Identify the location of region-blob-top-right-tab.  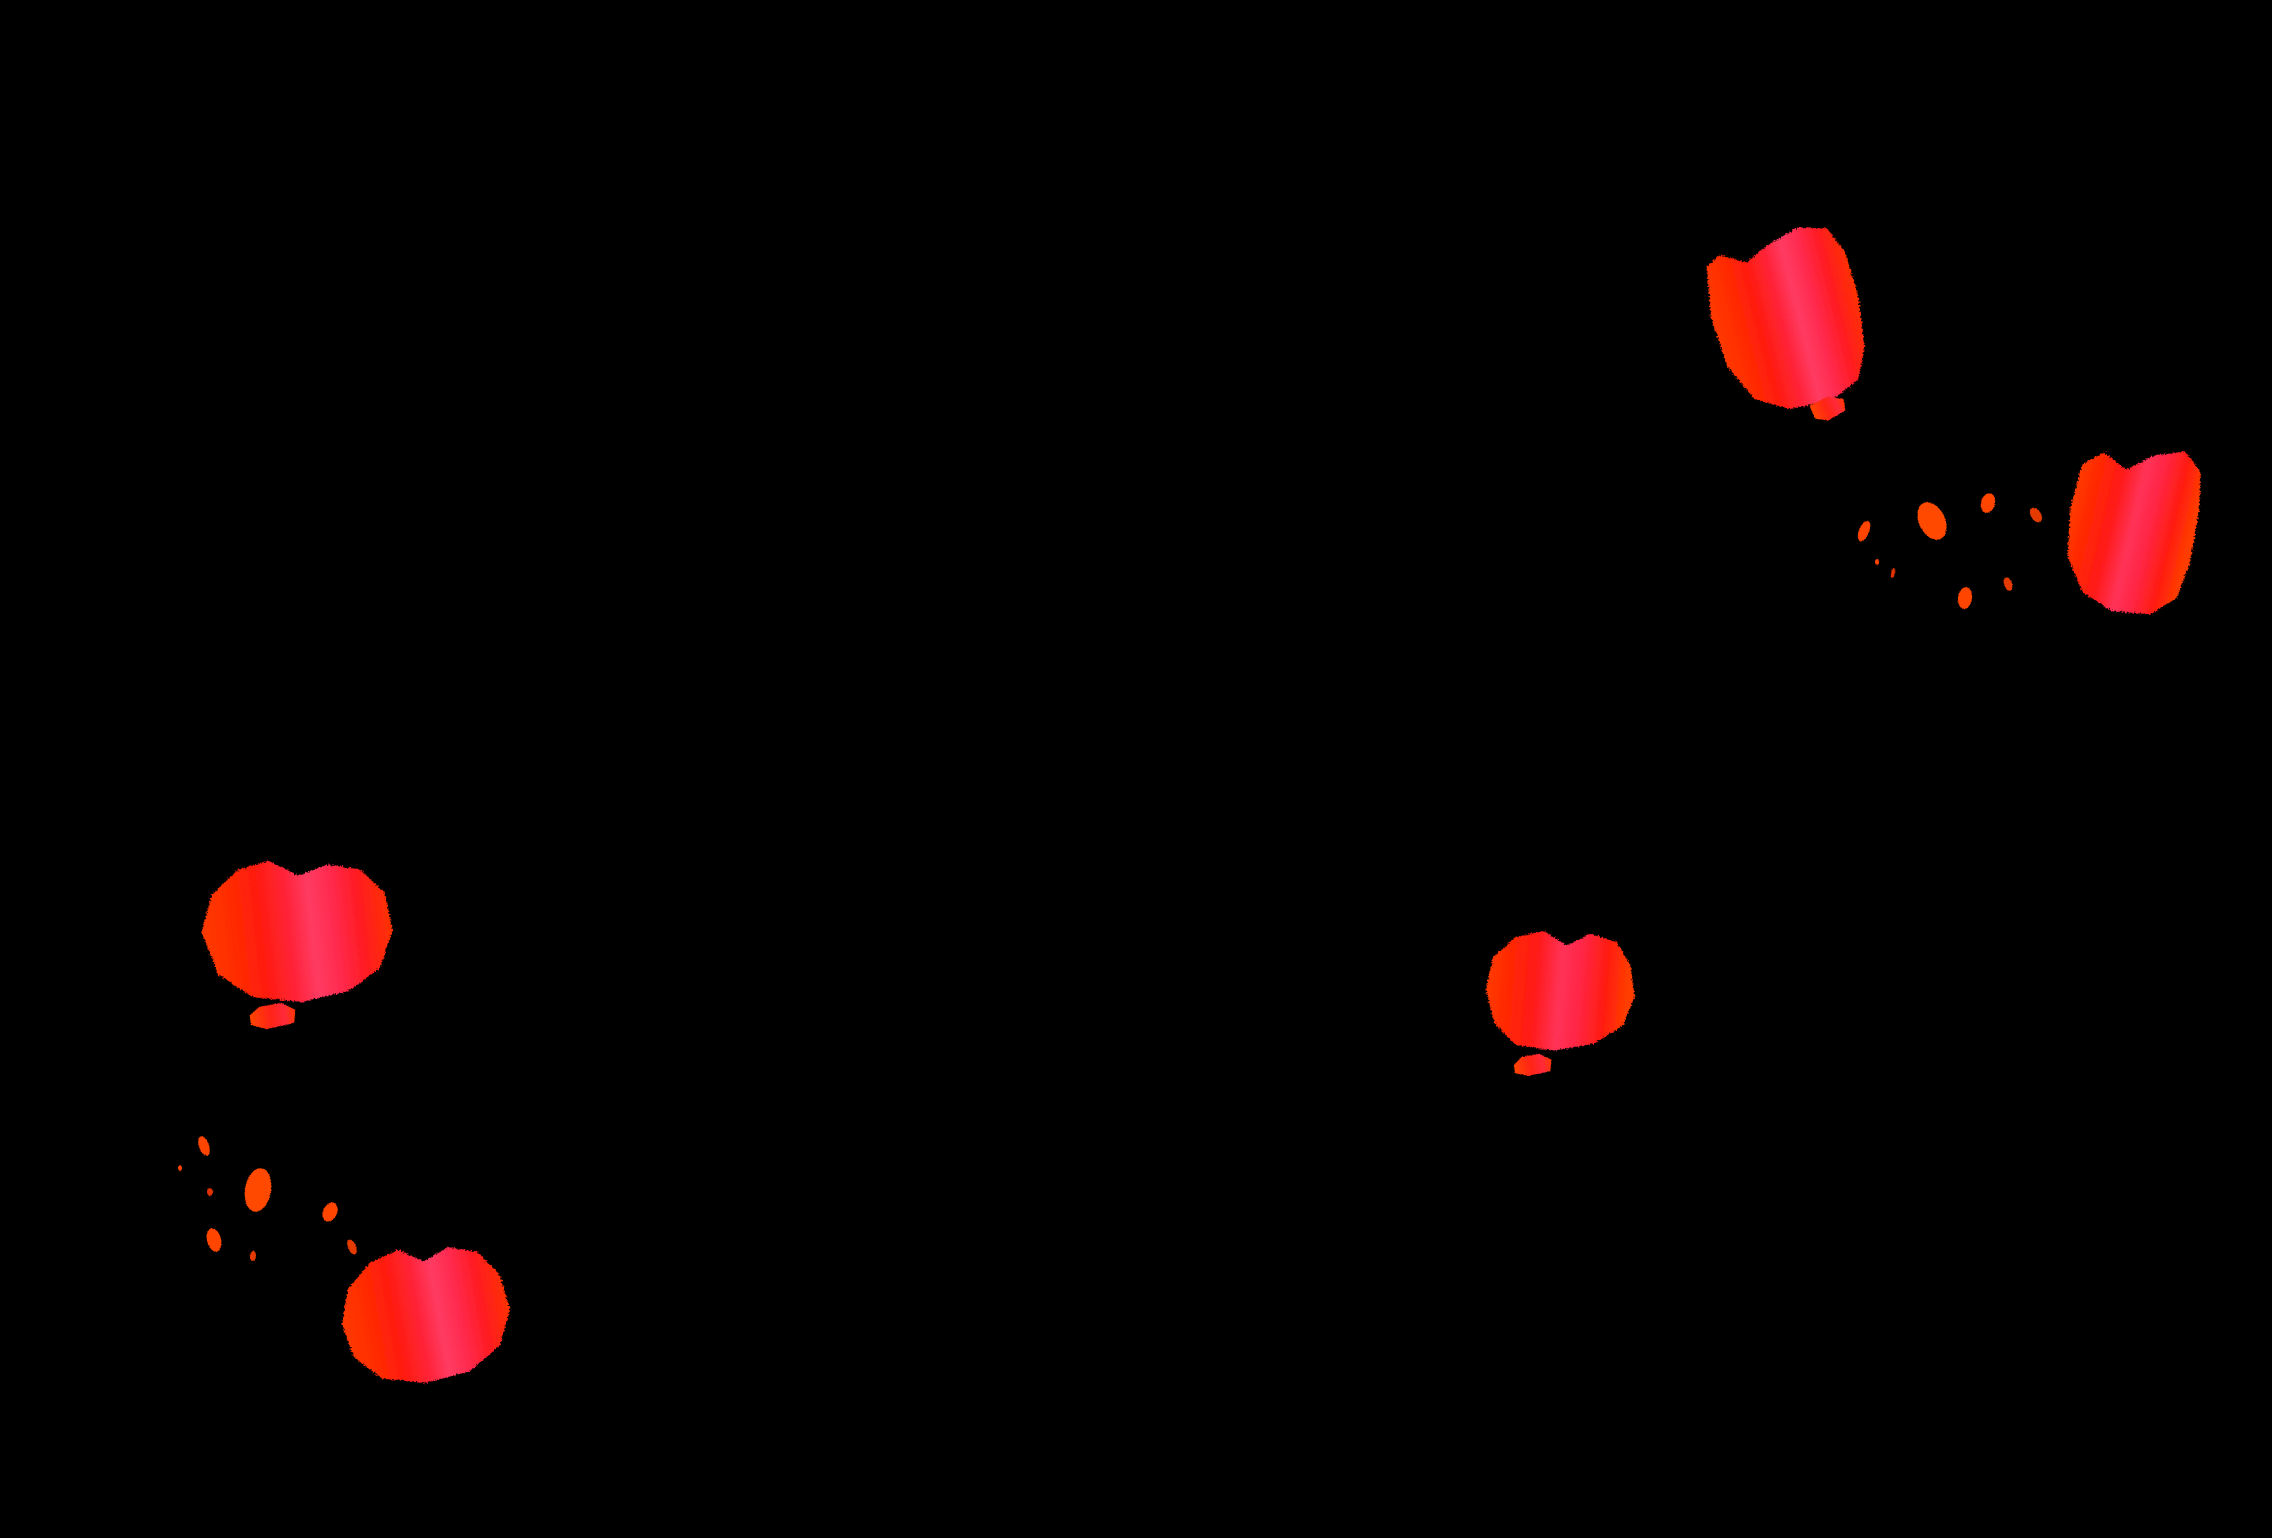
(1827, 408).